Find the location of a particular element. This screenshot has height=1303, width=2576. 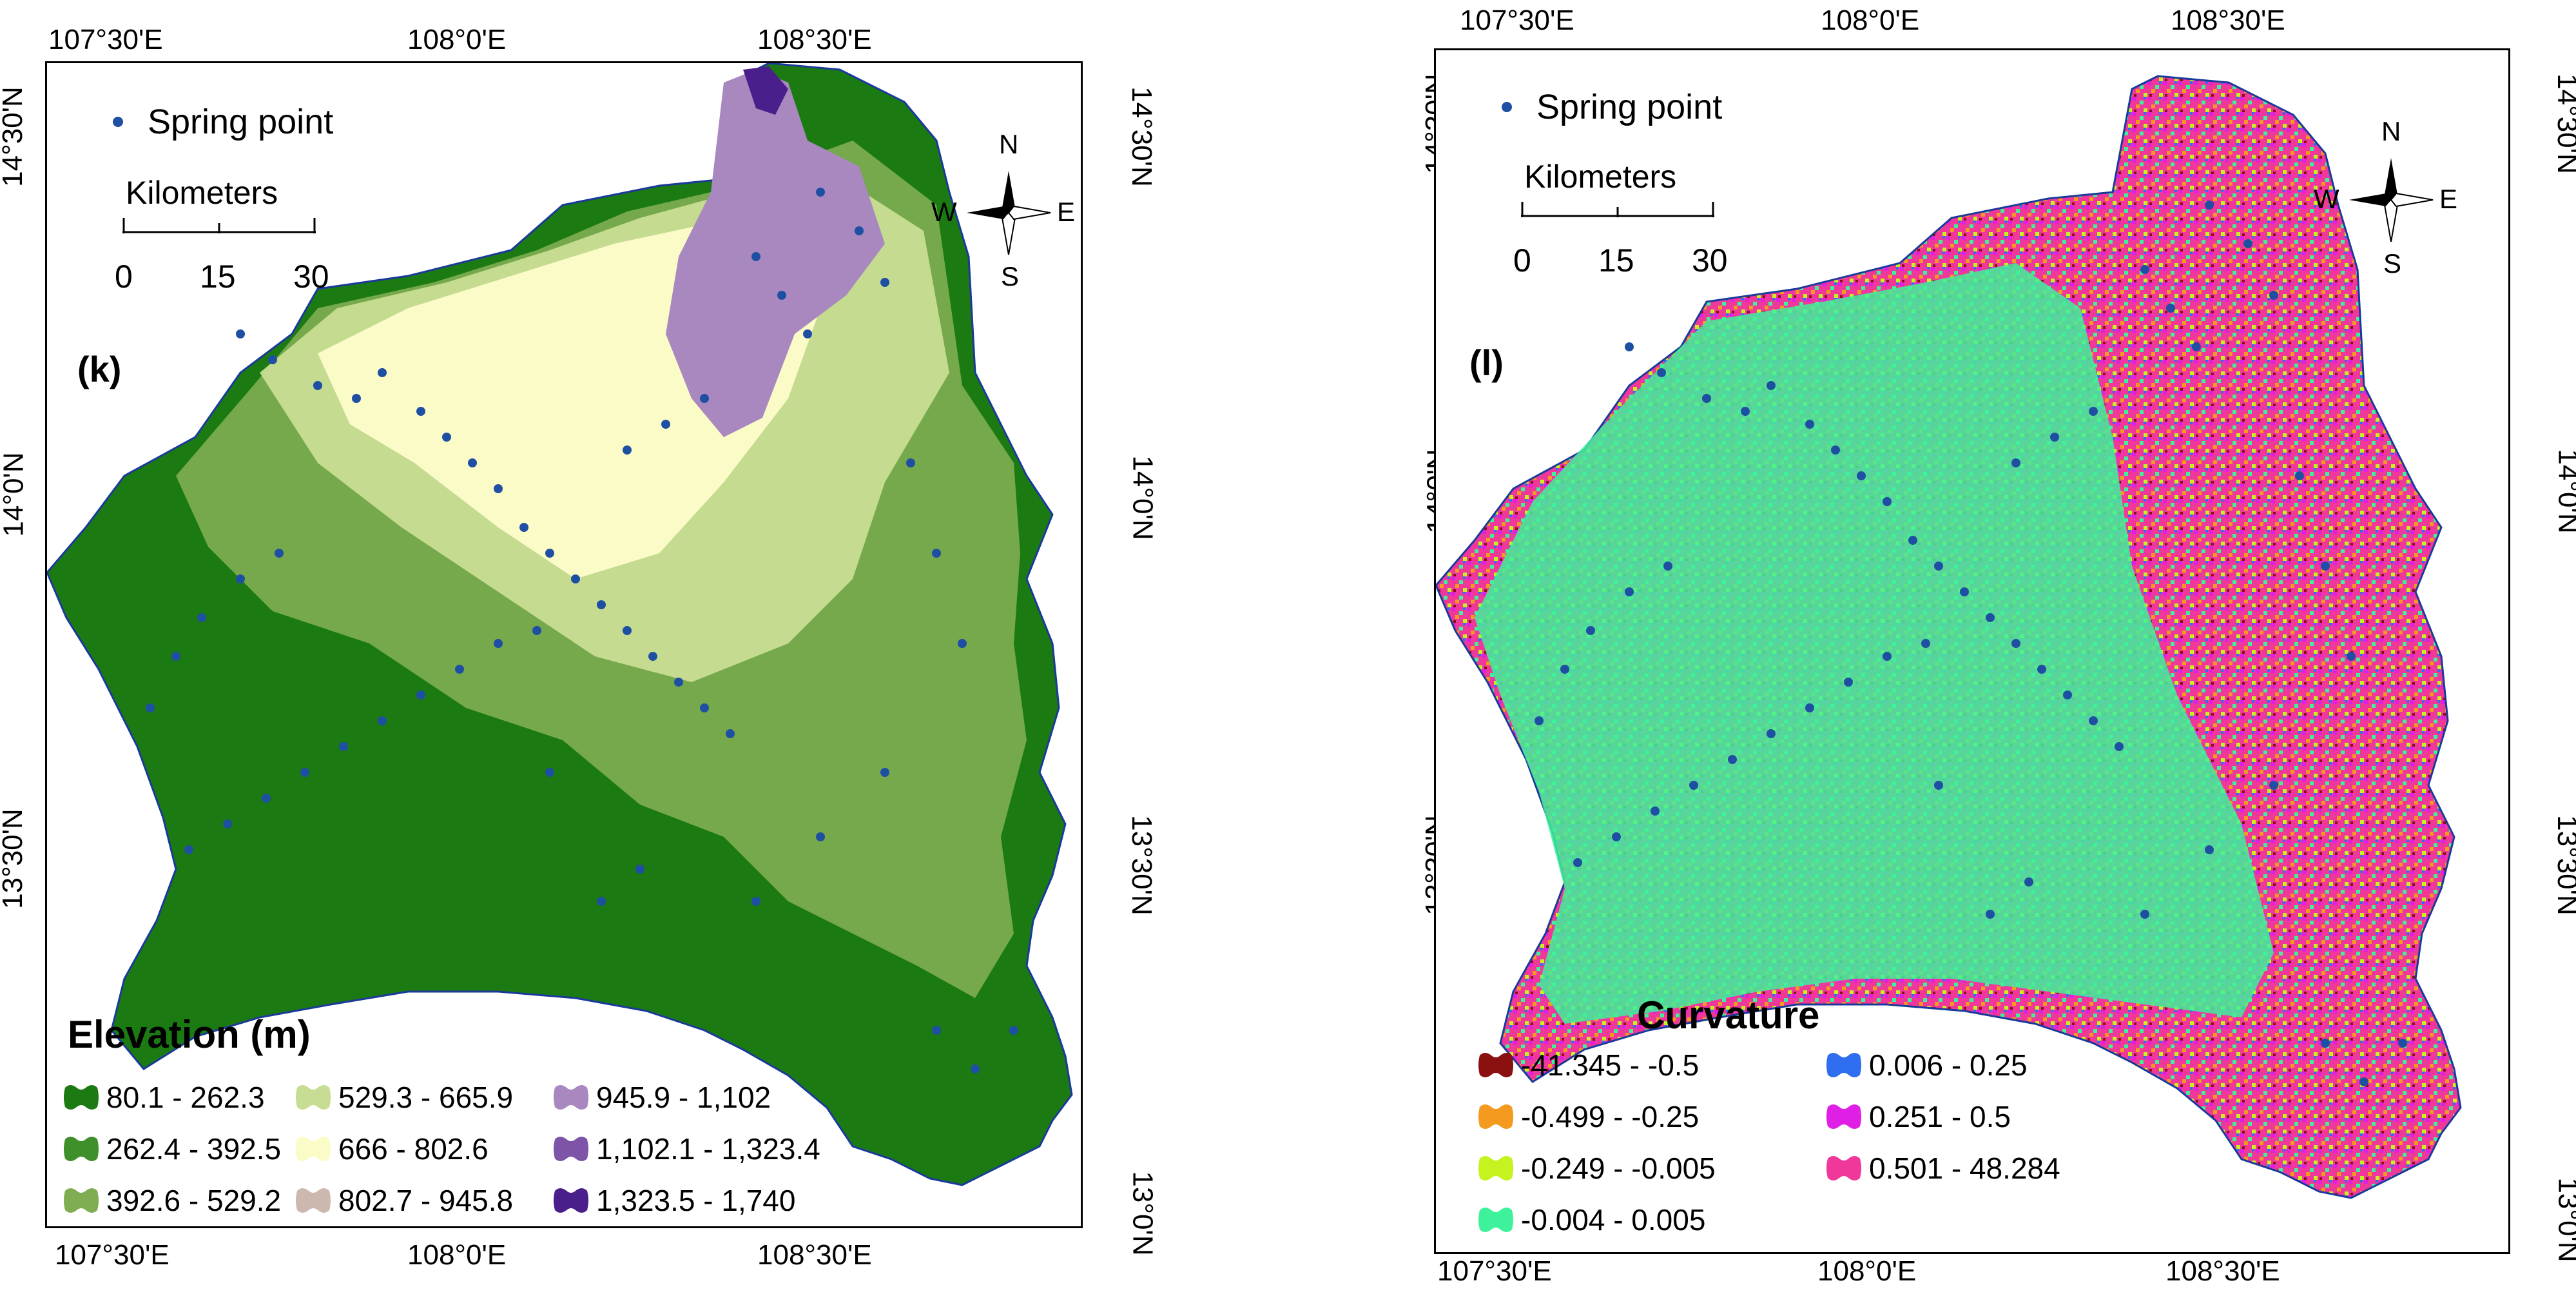

compass-north-label: N is located at coordinates (2391, 131).